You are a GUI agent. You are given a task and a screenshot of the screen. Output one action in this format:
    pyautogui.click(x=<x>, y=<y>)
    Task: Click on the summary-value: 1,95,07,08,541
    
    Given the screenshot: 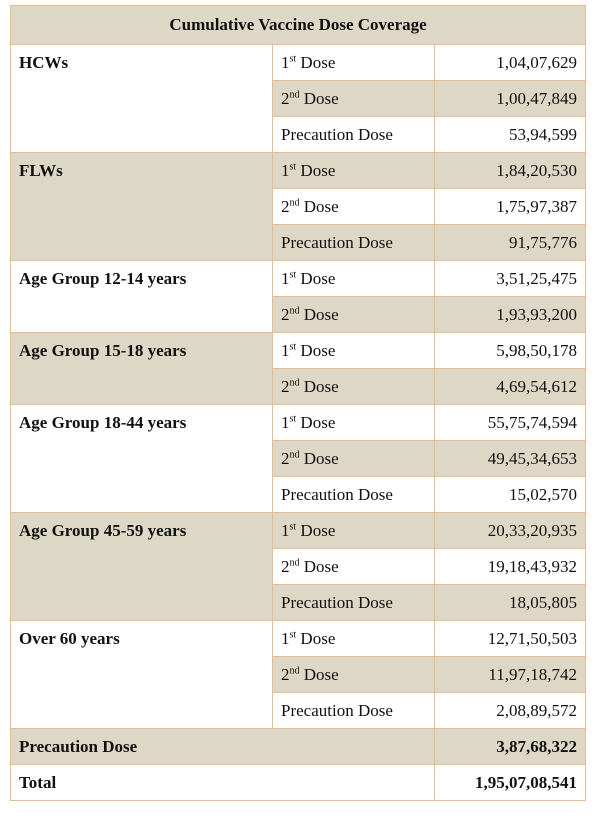 What is the action you would take?
    pyautogui.click(x=510, y=782)
    